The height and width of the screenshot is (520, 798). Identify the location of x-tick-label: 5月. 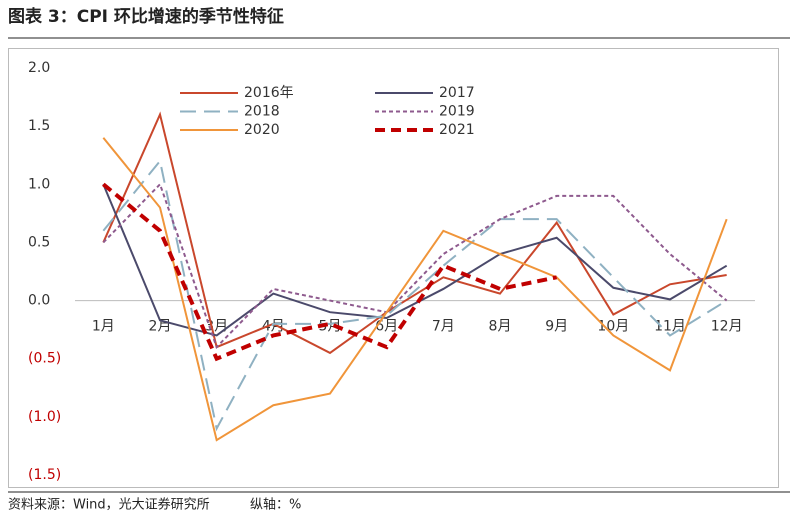
(330, 327).